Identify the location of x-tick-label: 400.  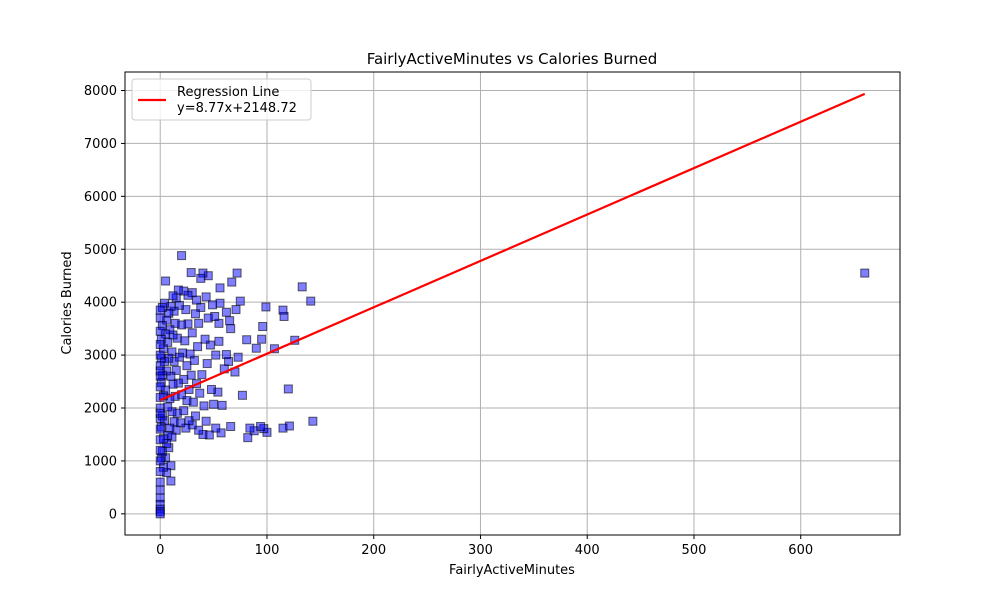
(587, 550).